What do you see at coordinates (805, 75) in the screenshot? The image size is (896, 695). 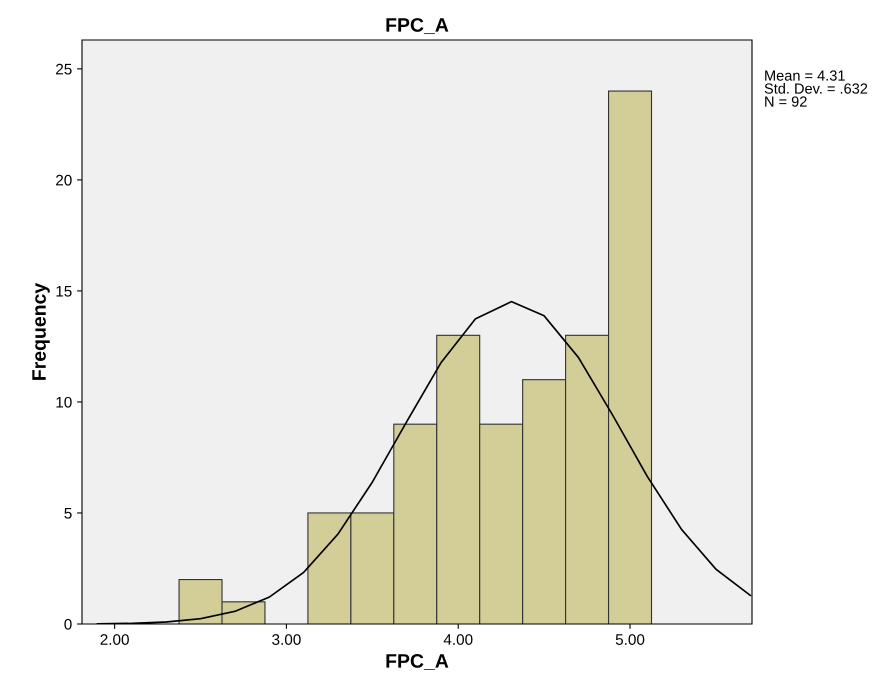 I see `text: Mean = 4.31` at bounding box center [805, 75].